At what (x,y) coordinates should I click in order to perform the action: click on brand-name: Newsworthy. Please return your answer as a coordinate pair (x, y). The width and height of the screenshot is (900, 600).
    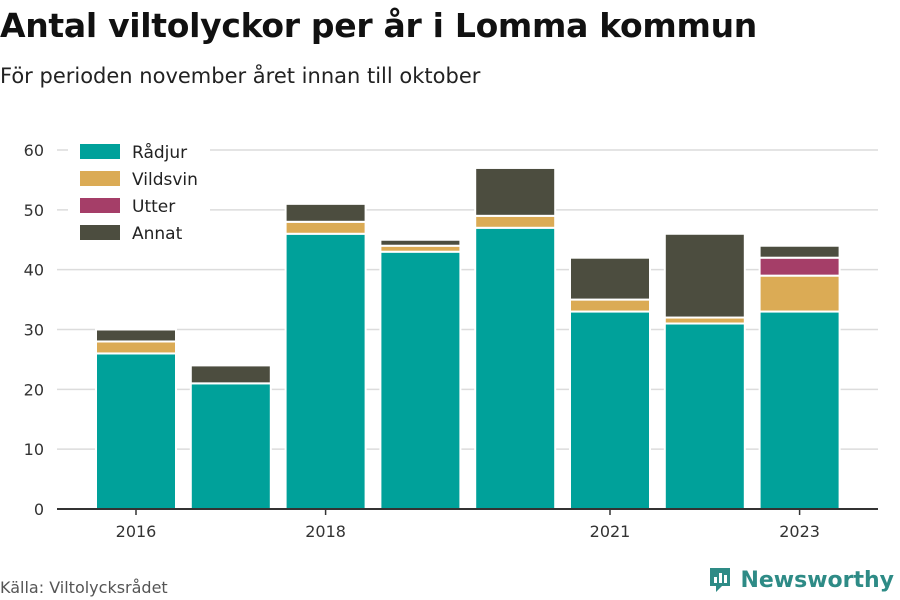
    Looking at the image, I should click on (817, 580).